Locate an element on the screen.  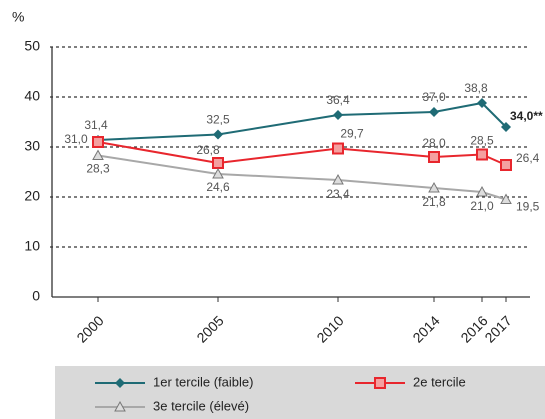
y-axis-label: % is located at coordinates (18, 17).